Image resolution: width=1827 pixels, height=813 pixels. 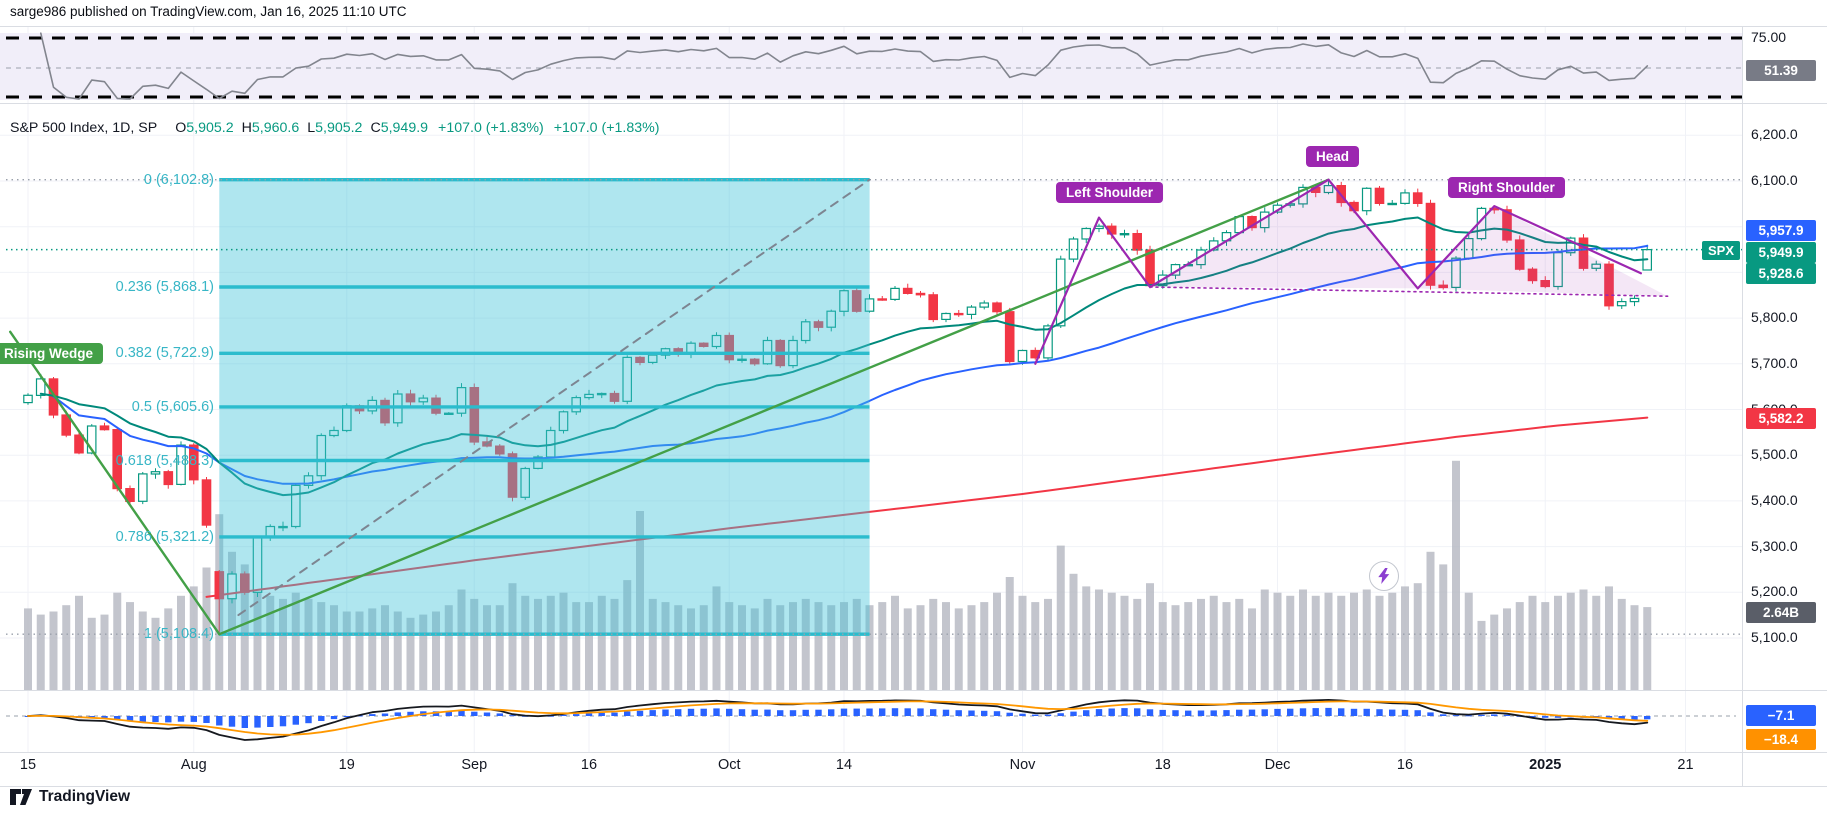 I want to click on idea-lightning-icon, so click(x=1384, y=576).